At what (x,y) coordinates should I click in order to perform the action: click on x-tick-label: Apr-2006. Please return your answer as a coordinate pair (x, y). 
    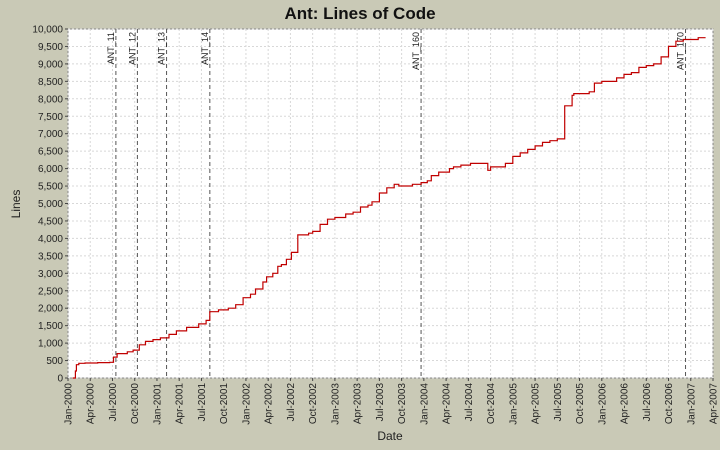
    Looking at the image, I should click on (625, 404).